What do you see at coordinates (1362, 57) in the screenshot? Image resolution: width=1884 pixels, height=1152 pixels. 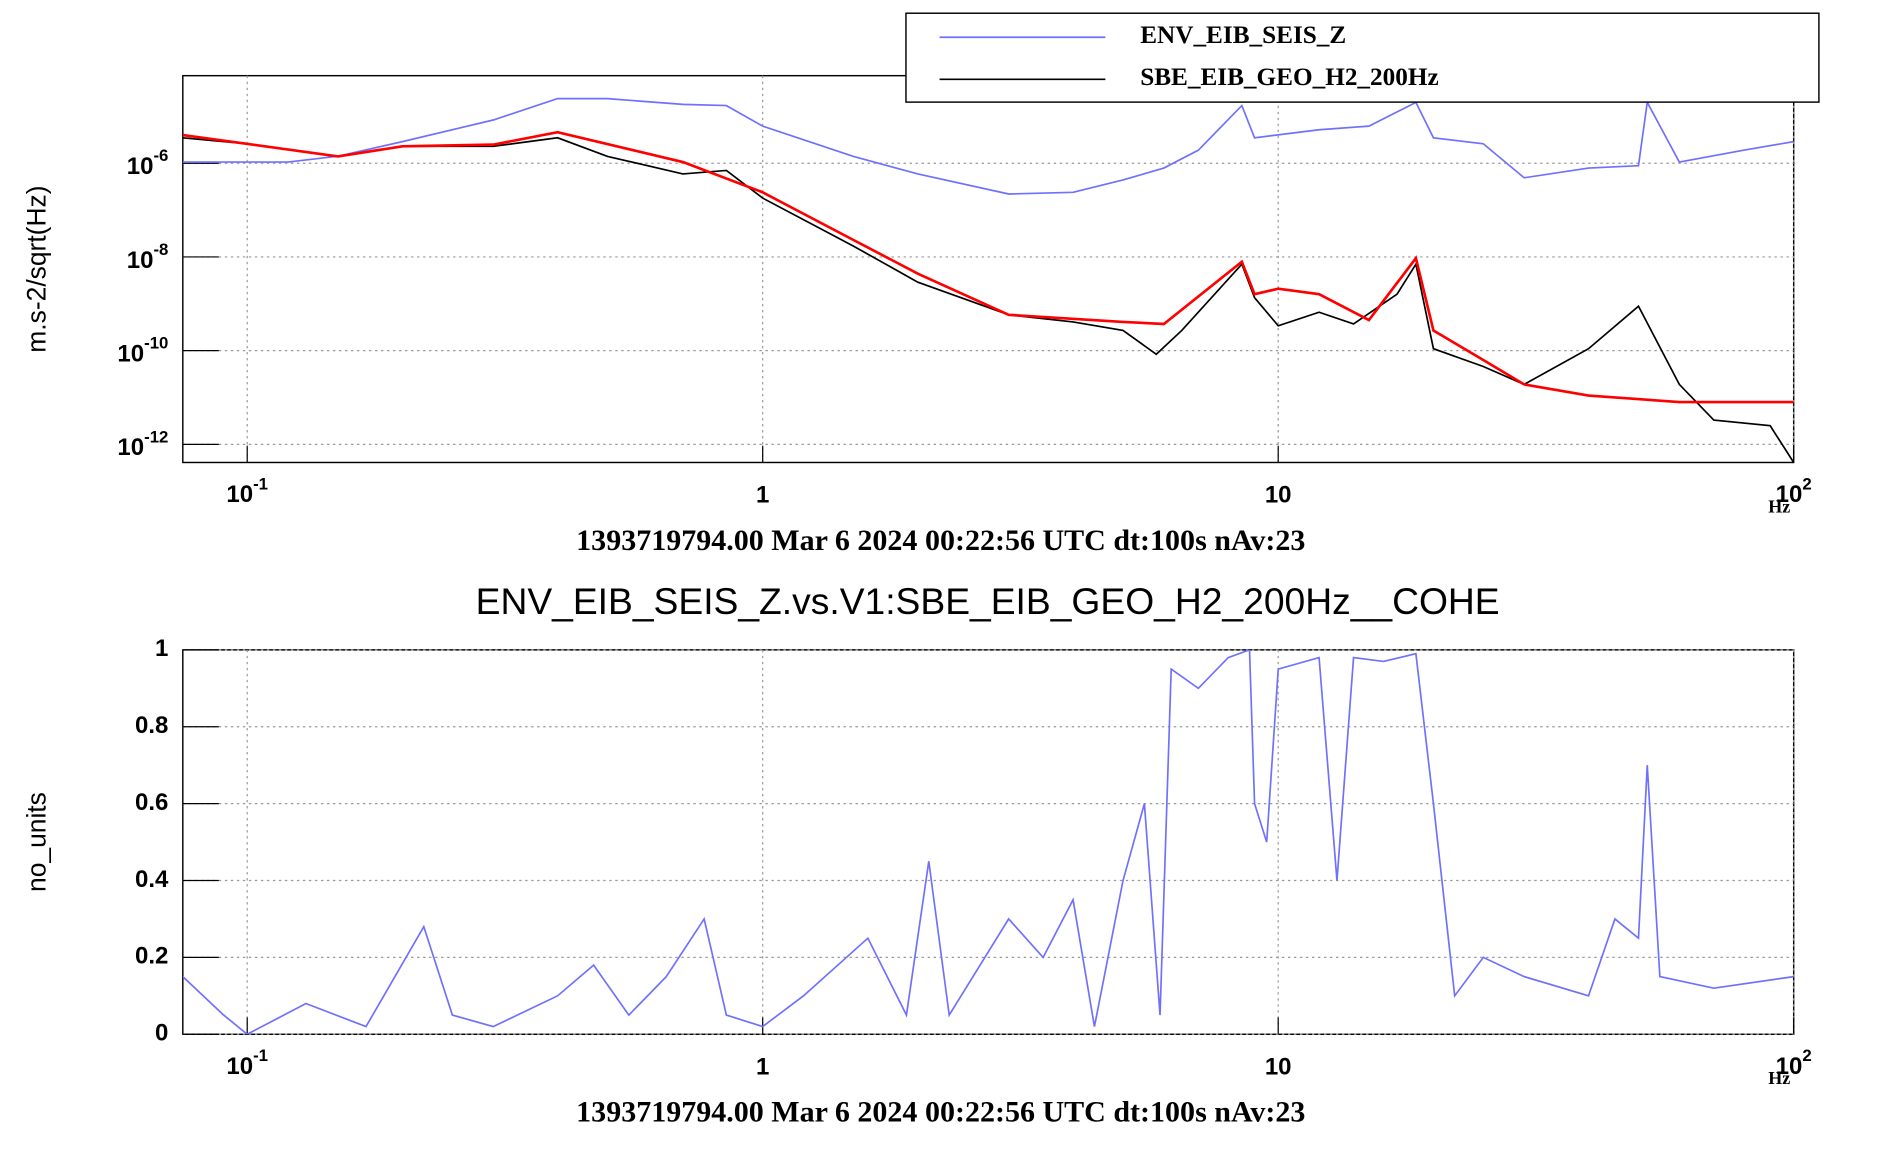 I see `legend-box` at bounding box center [1362, 57].